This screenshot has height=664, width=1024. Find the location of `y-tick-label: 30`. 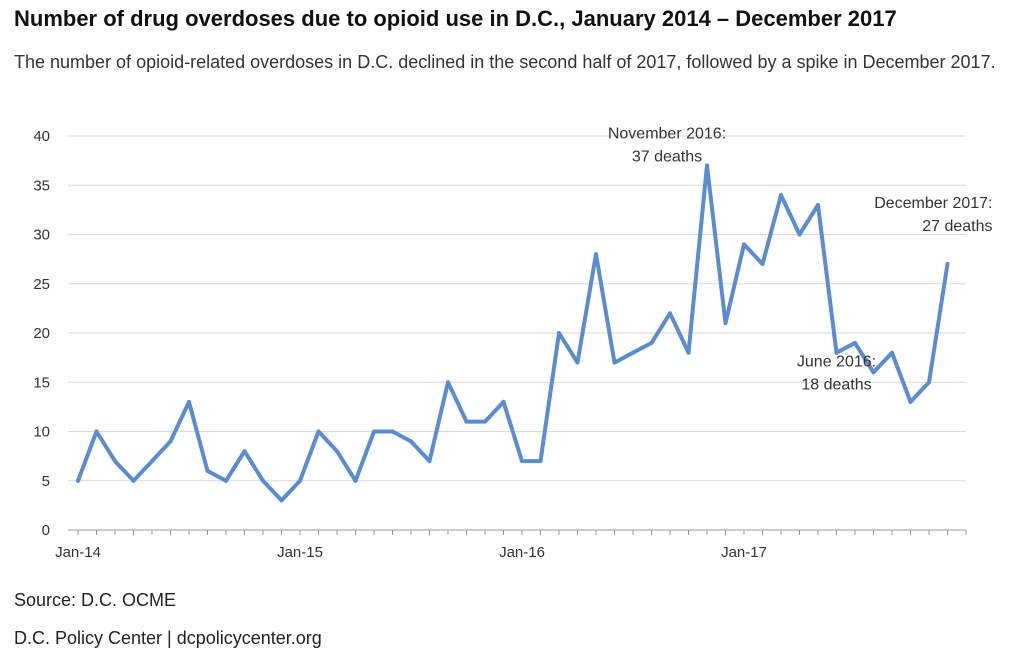

y-tick-label: 30 is located at coordinates (41, 235).